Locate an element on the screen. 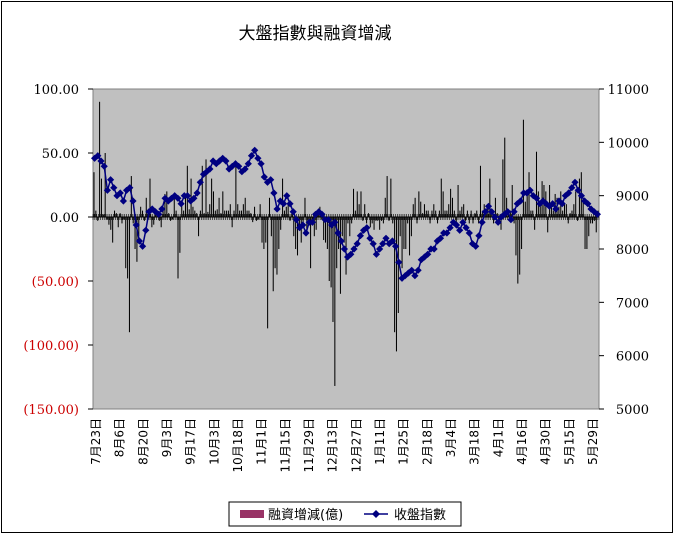 This screenshot has width=676, height=536. x-tick-label: 7月23日 is located at coordinates (96, 441).